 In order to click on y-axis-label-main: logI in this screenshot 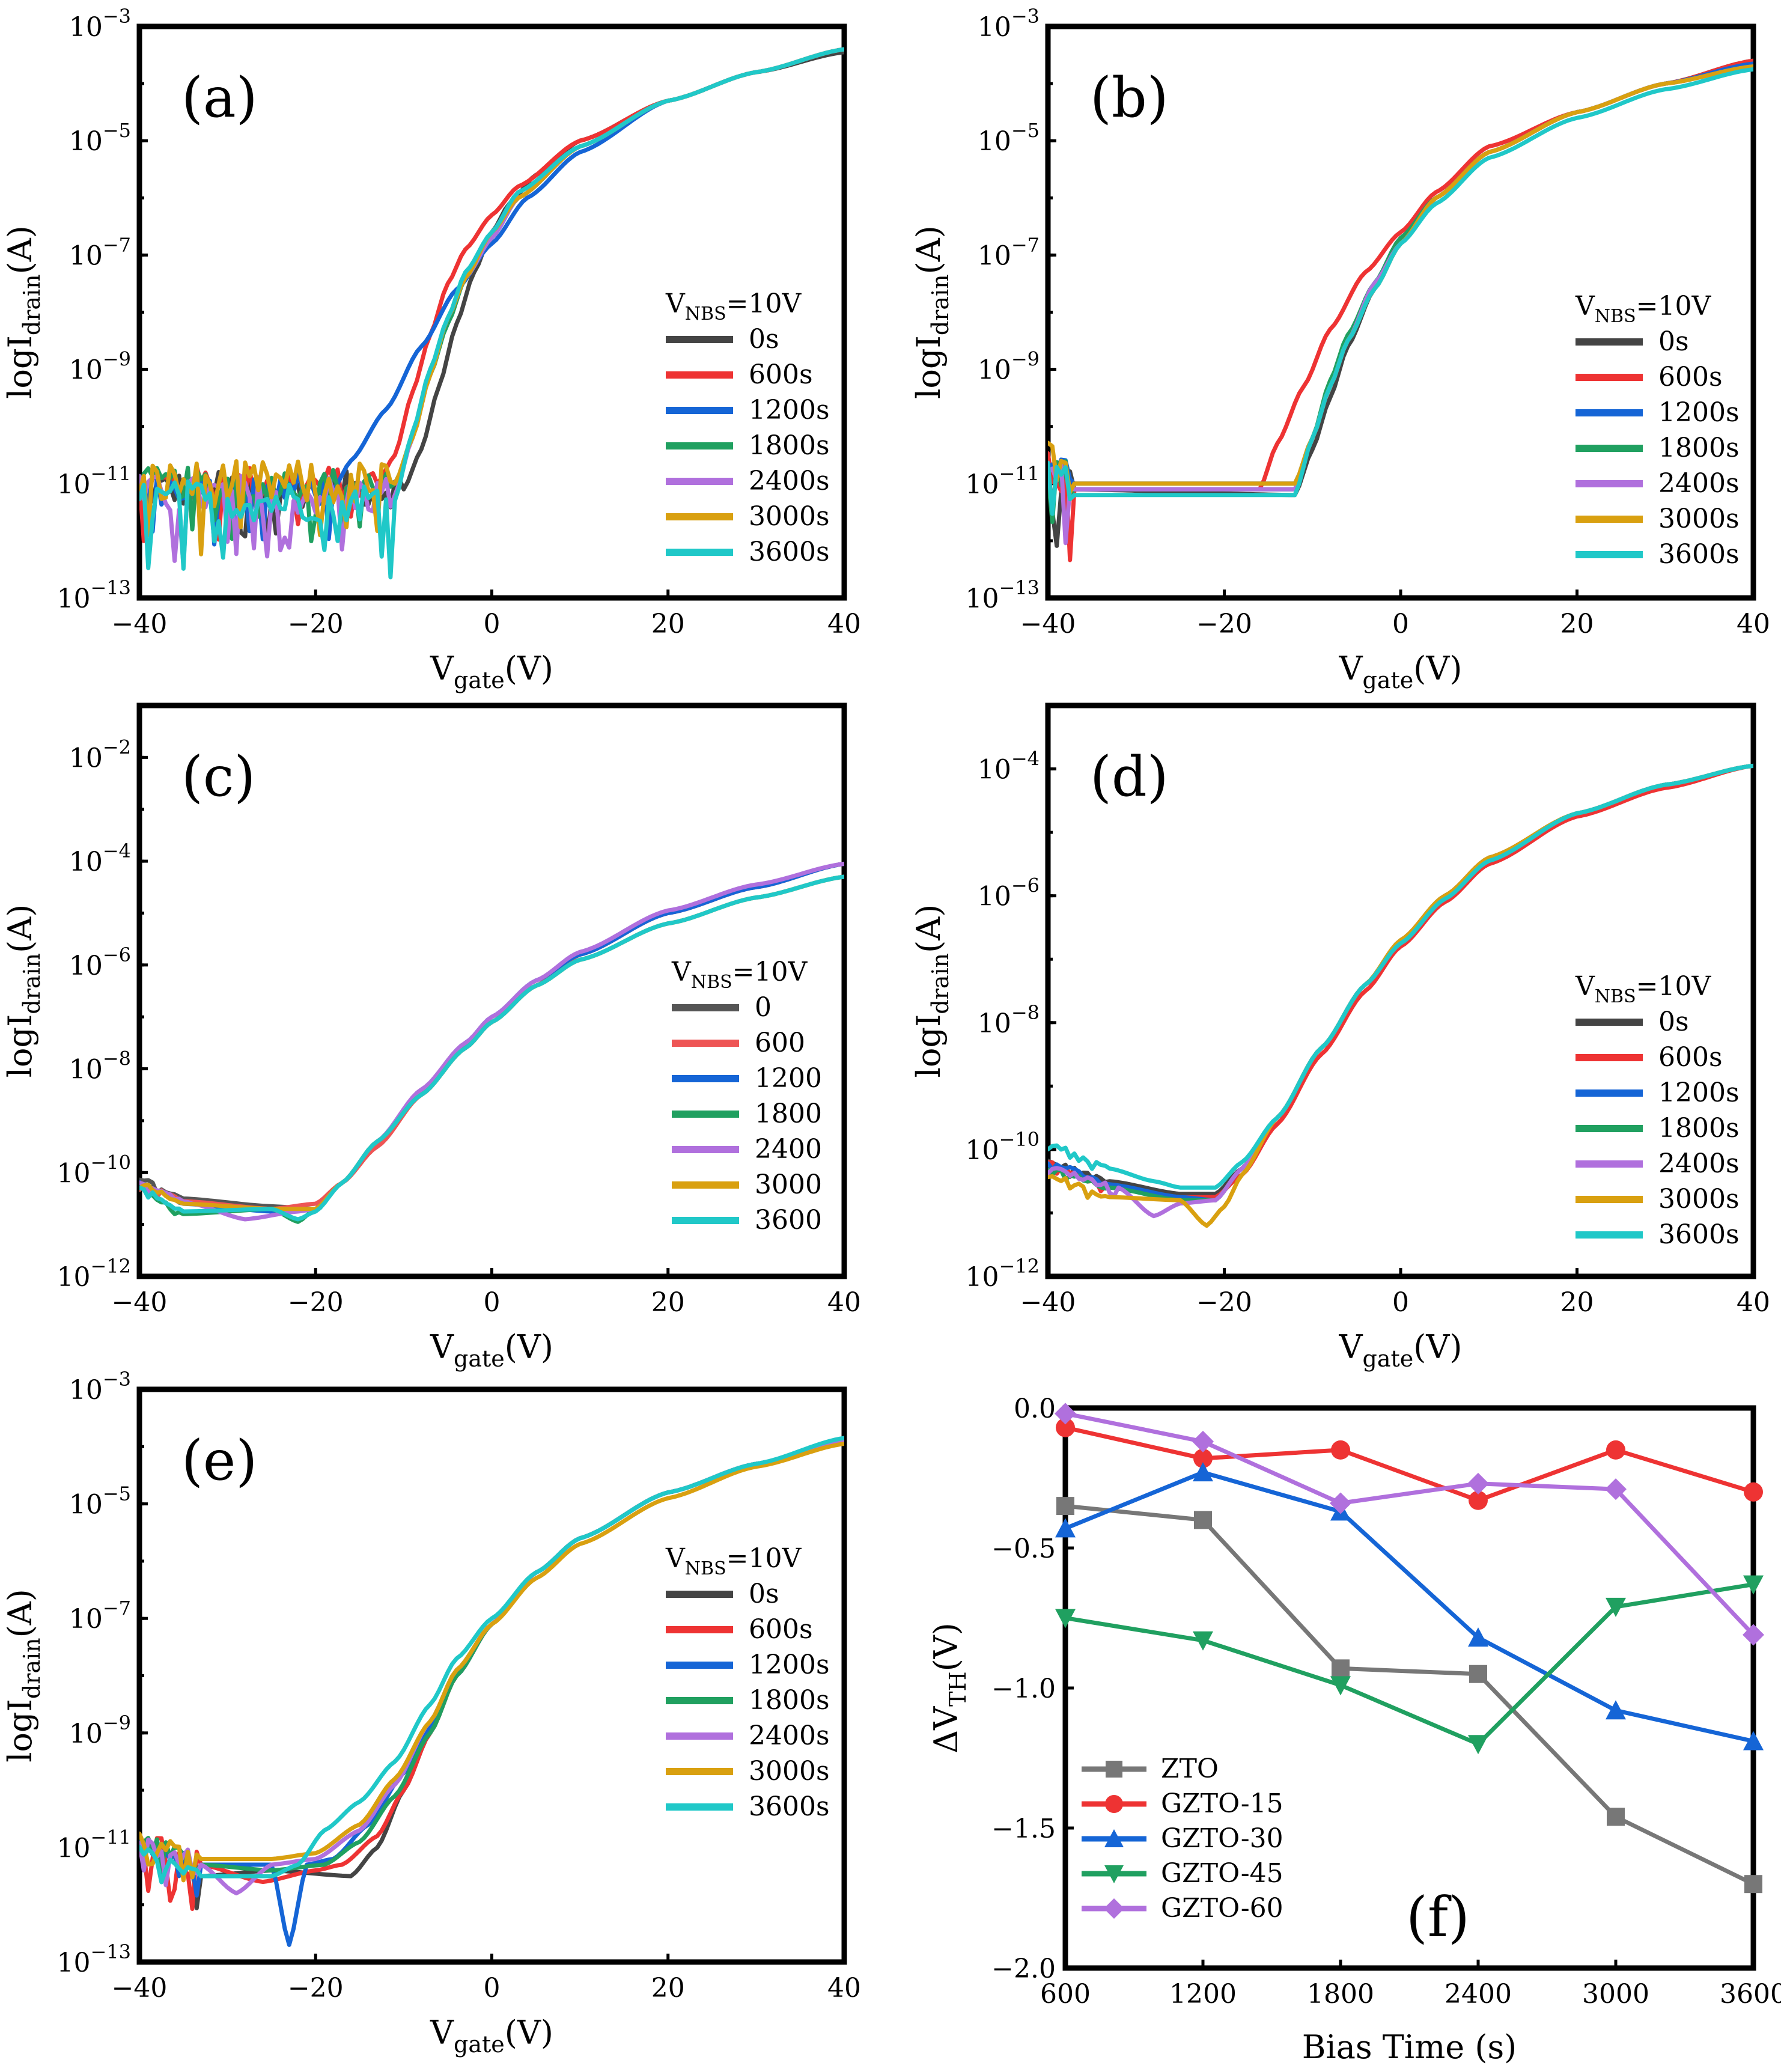, I will do `click(20, 1731)`.